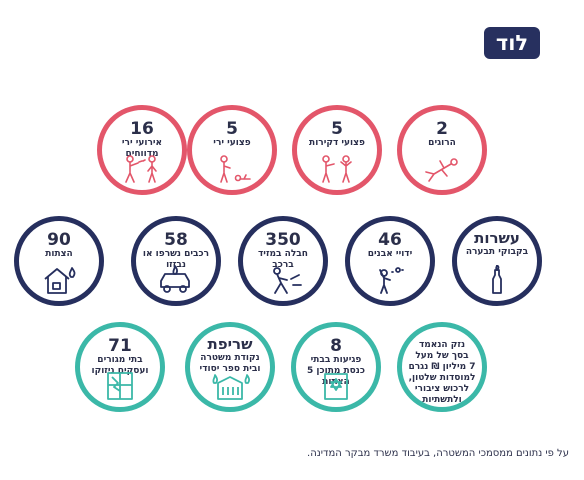  What do you see at coordinates (497, 261) in the screenshot?
I see `stat-molotov: עשרות בקבוקי תבערה` at bounding box center [497, 261].